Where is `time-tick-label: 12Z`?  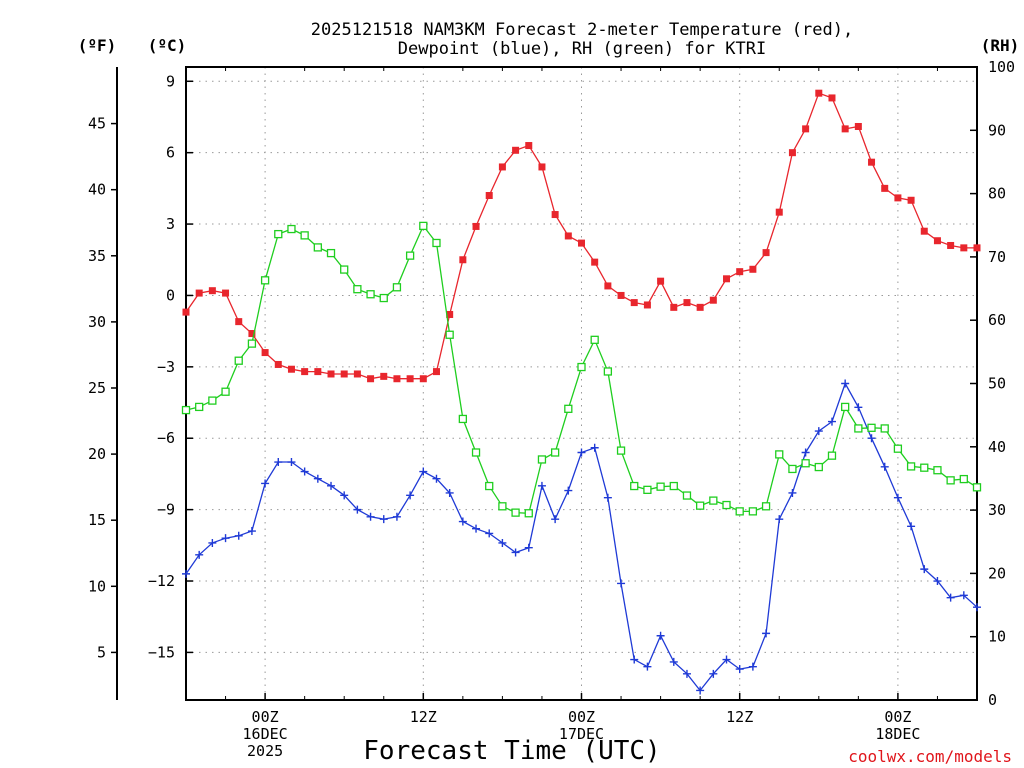 time-tick-label: 12Z is located at coordinates (739, 717).